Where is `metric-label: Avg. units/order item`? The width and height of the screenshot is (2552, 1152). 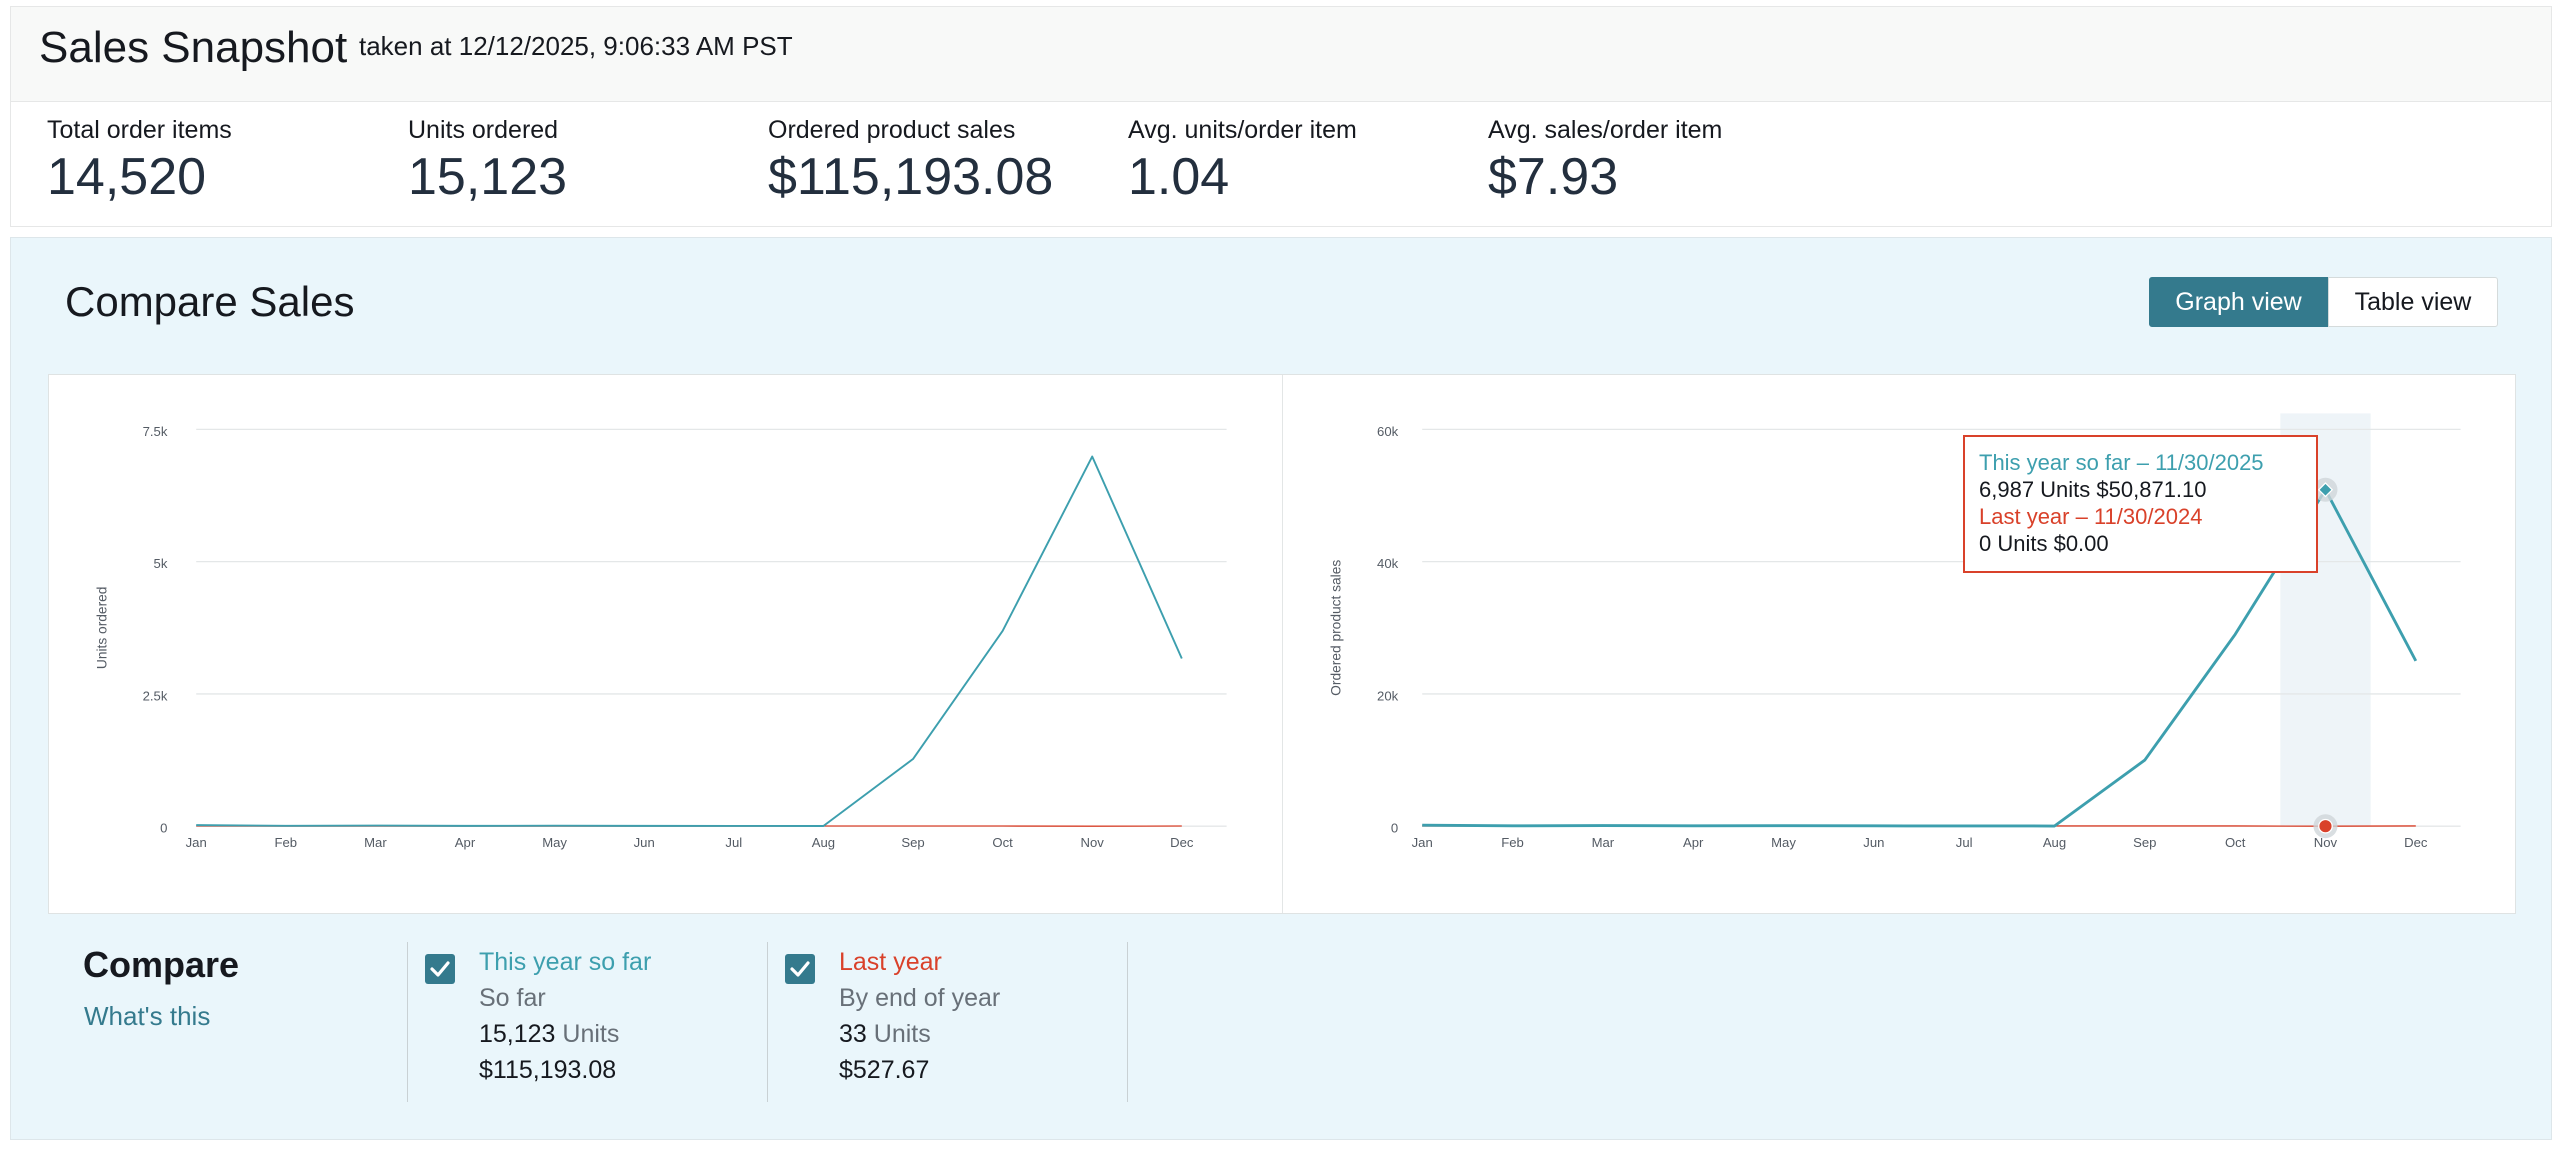
metric-label: Avg. units/order item is located at coordinates (1242, 130).